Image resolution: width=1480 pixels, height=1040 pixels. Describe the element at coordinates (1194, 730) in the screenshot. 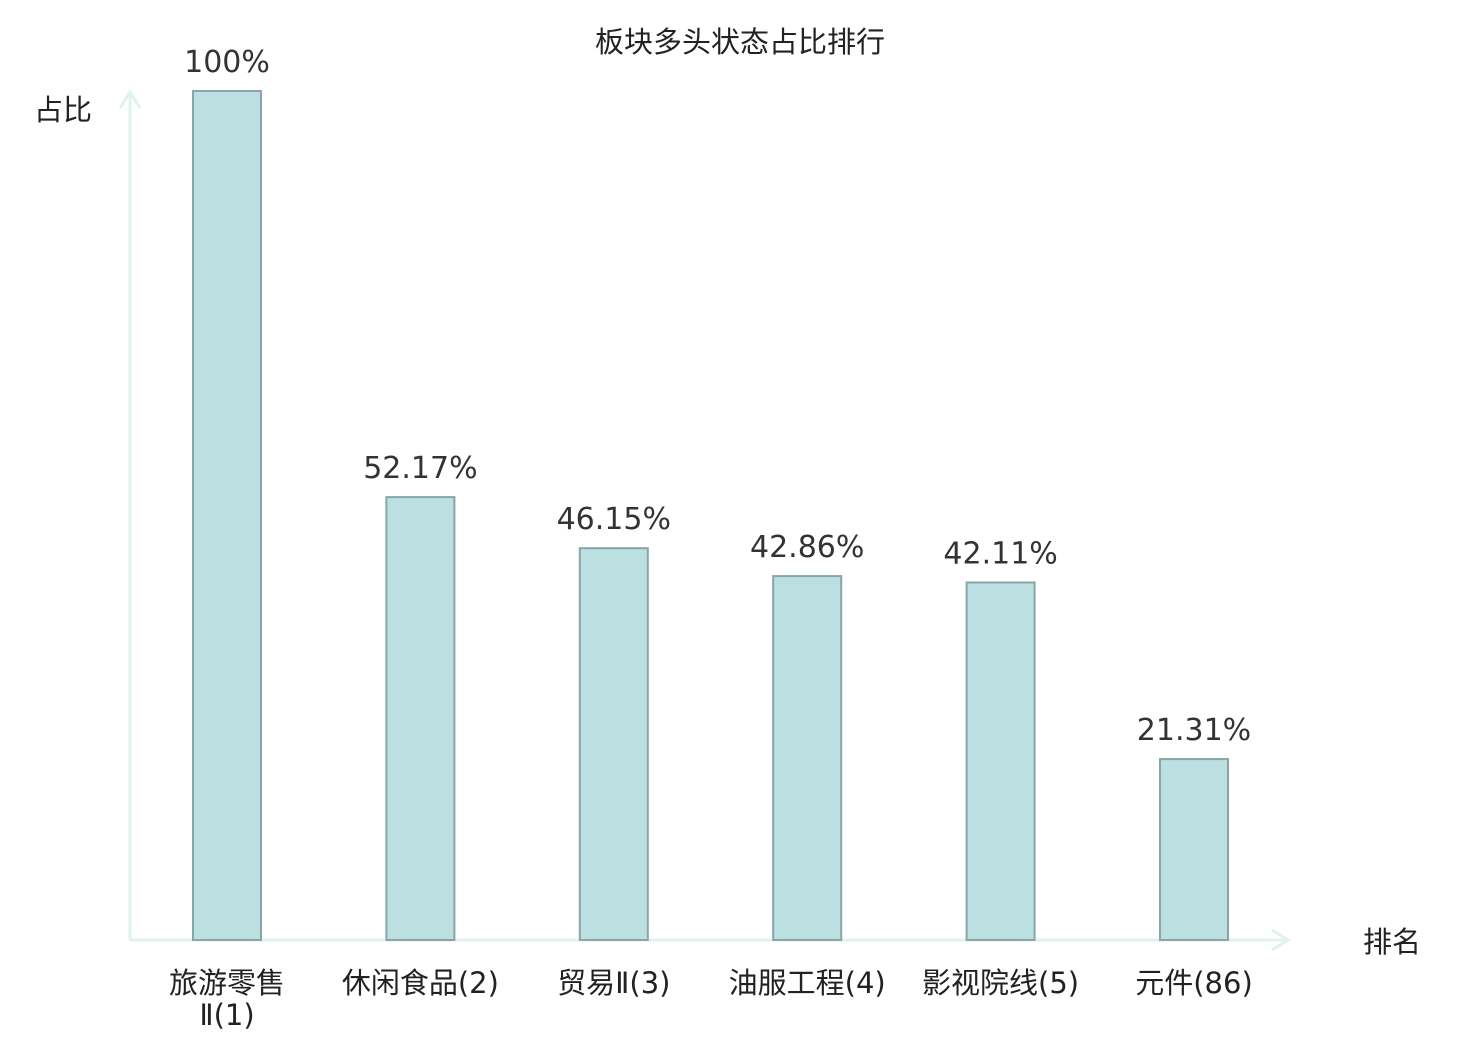

I see `bar-value-label: 21.31%` at that location.